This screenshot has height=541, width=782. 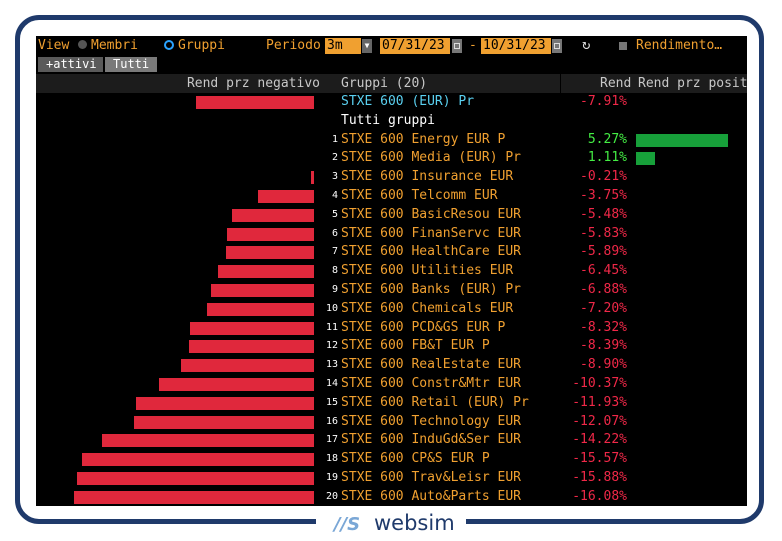 What do you see at coordinates (70, 64) in the screenshot?
I see `tab-attivi: +attivi` at bounding box center [70, 64].